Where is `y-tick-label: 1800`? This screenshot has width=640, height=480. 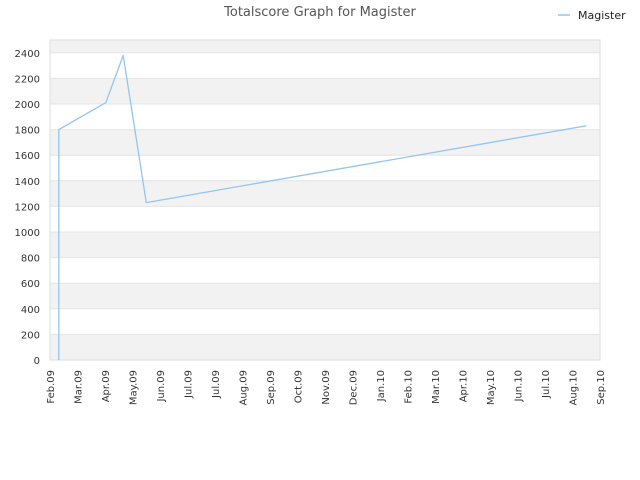 y-tick-label: 1800 is located at coordinates (27, 131).